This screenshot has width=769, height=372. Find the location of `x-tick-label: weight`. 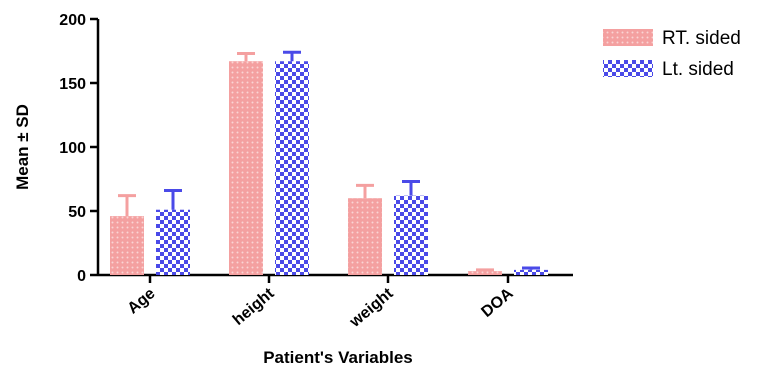

x-tick-label: weight is located at coordinates (371, 308).